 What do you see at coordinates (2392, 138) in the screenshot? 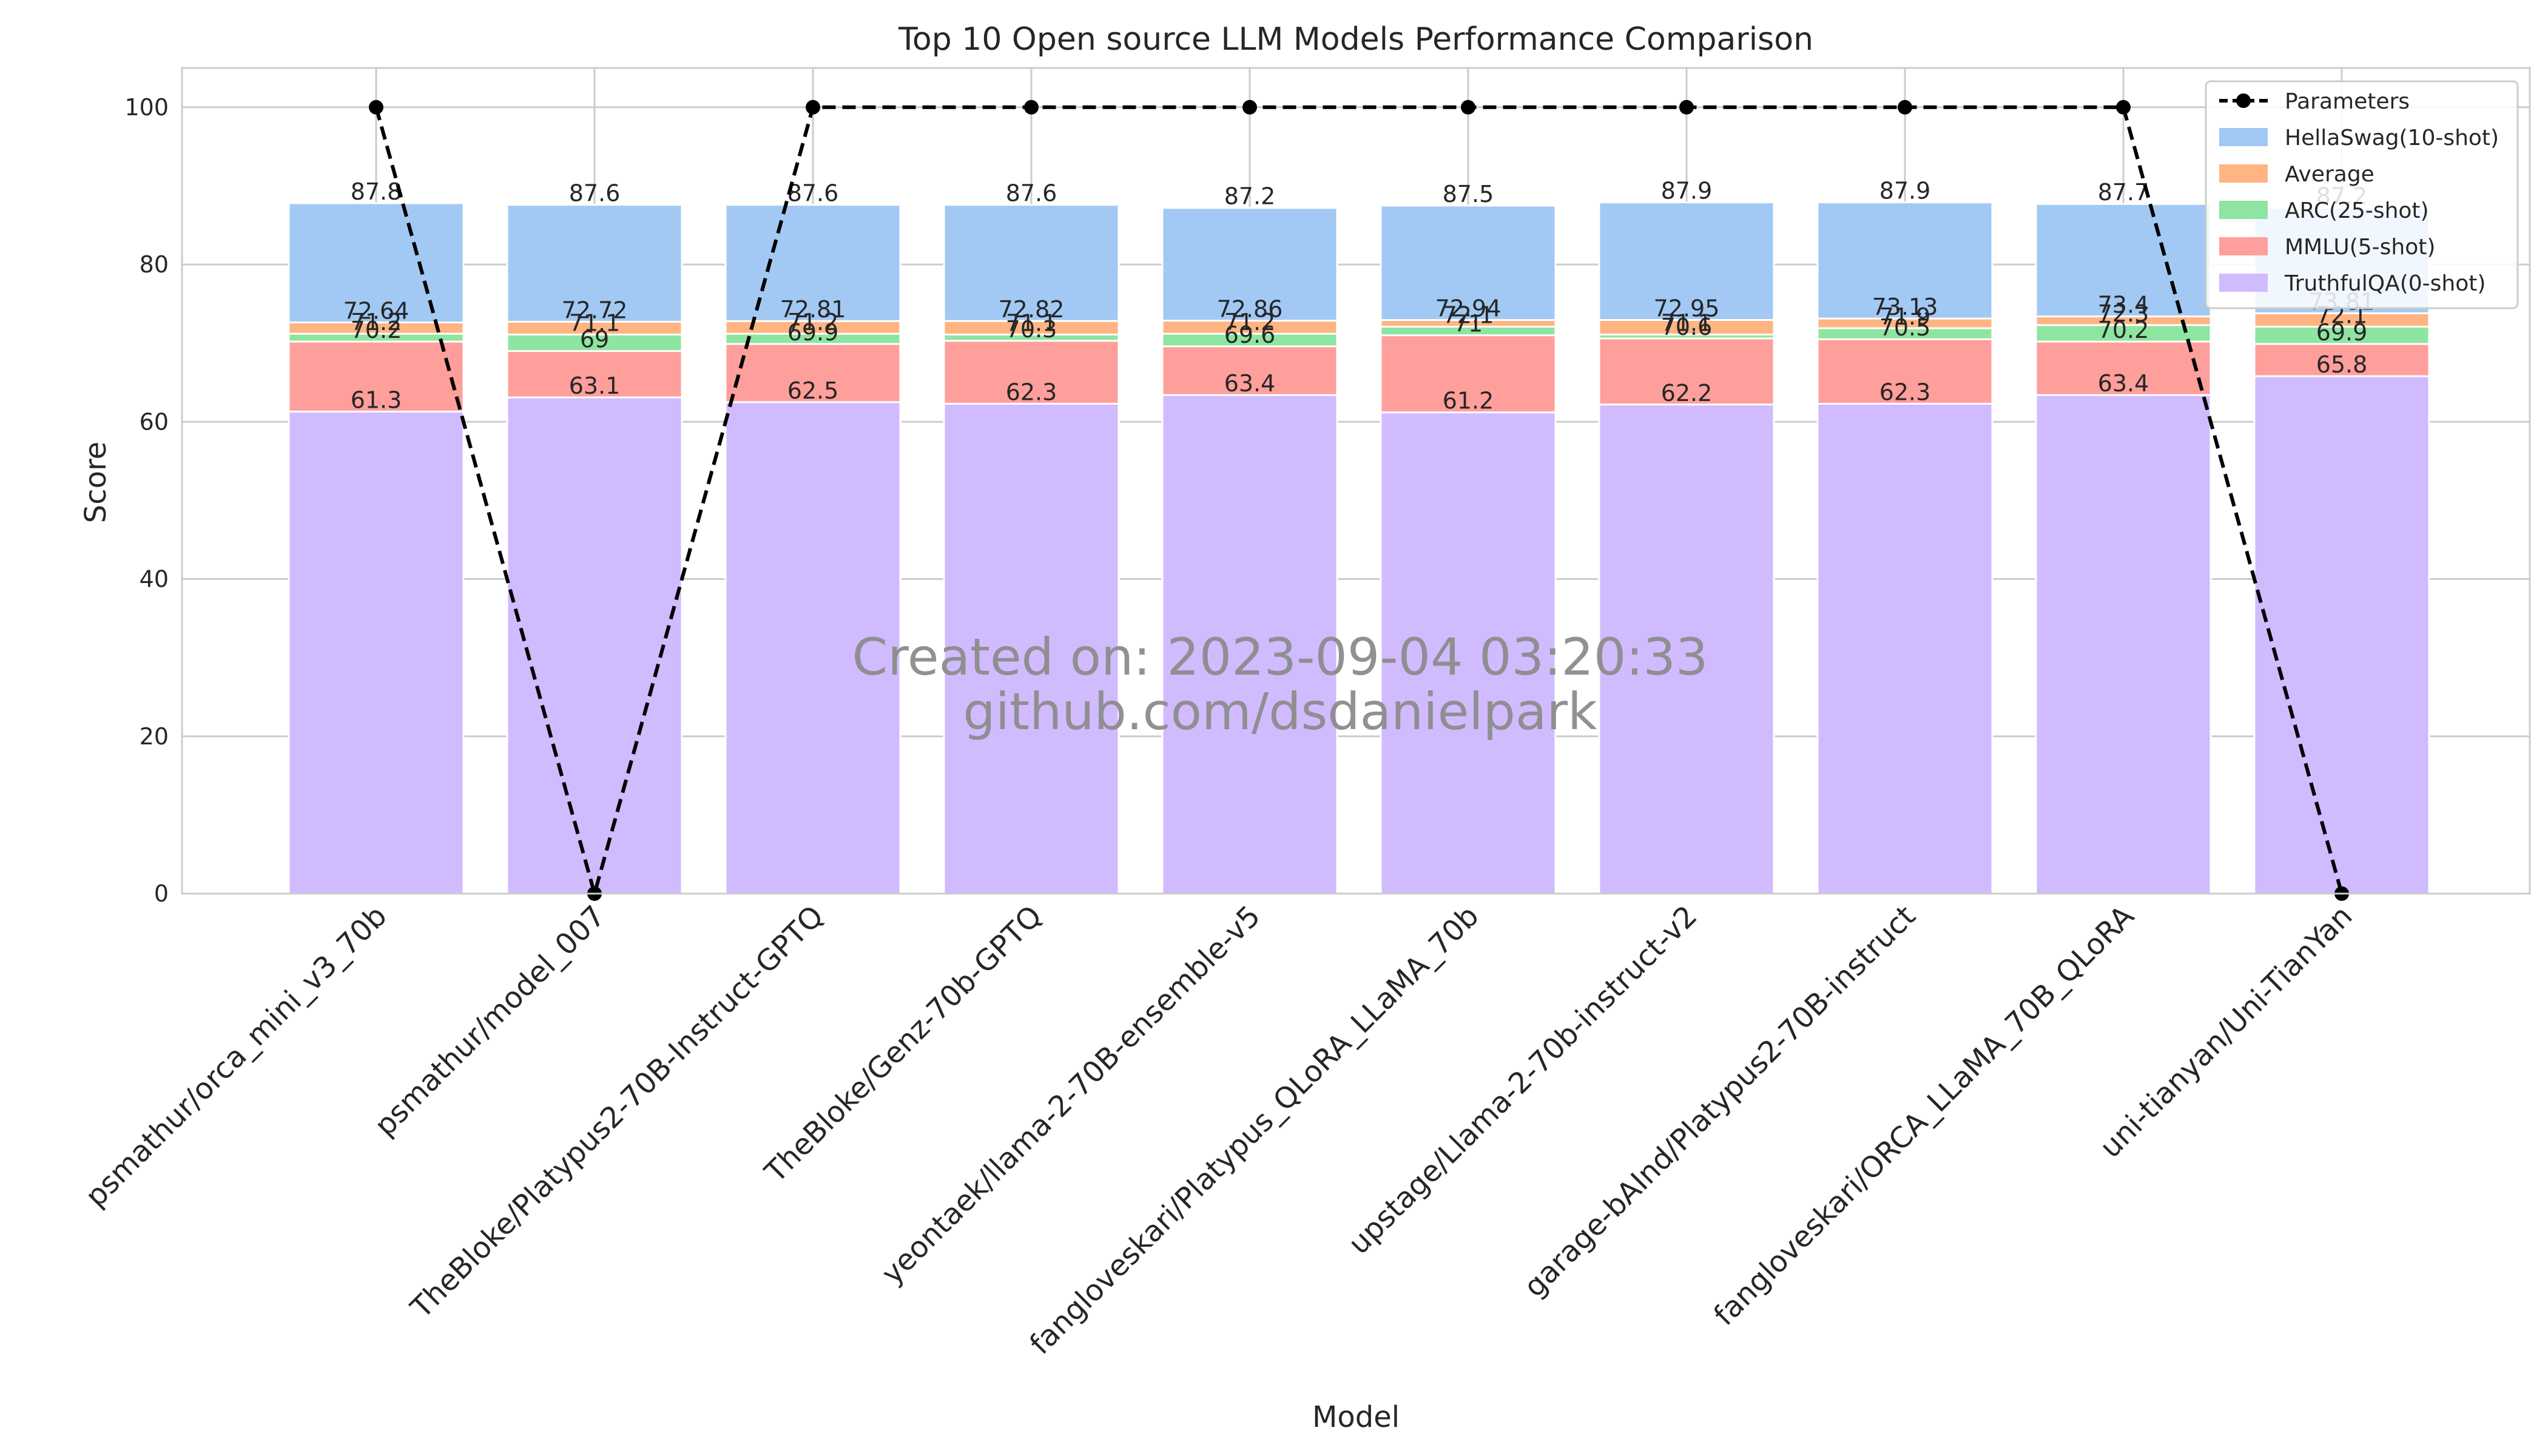
I see `legend-label: HellaSwag(10-shot)` at bounding box center [2392, 138].